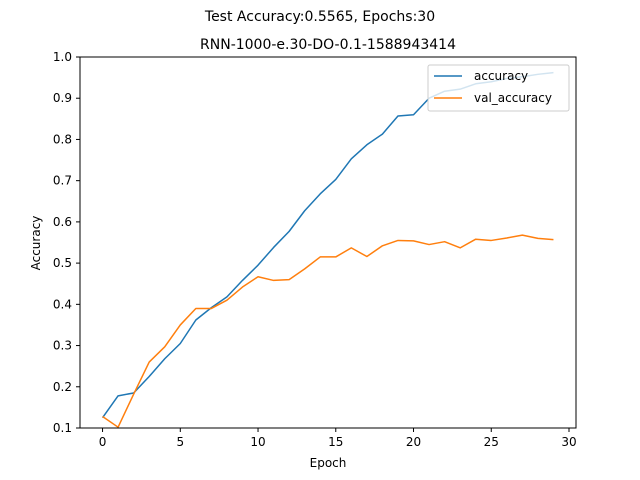  I want to click on chart-title: RNN-1000-e.30-DO-0.1-1588943414, so click(328, 45).